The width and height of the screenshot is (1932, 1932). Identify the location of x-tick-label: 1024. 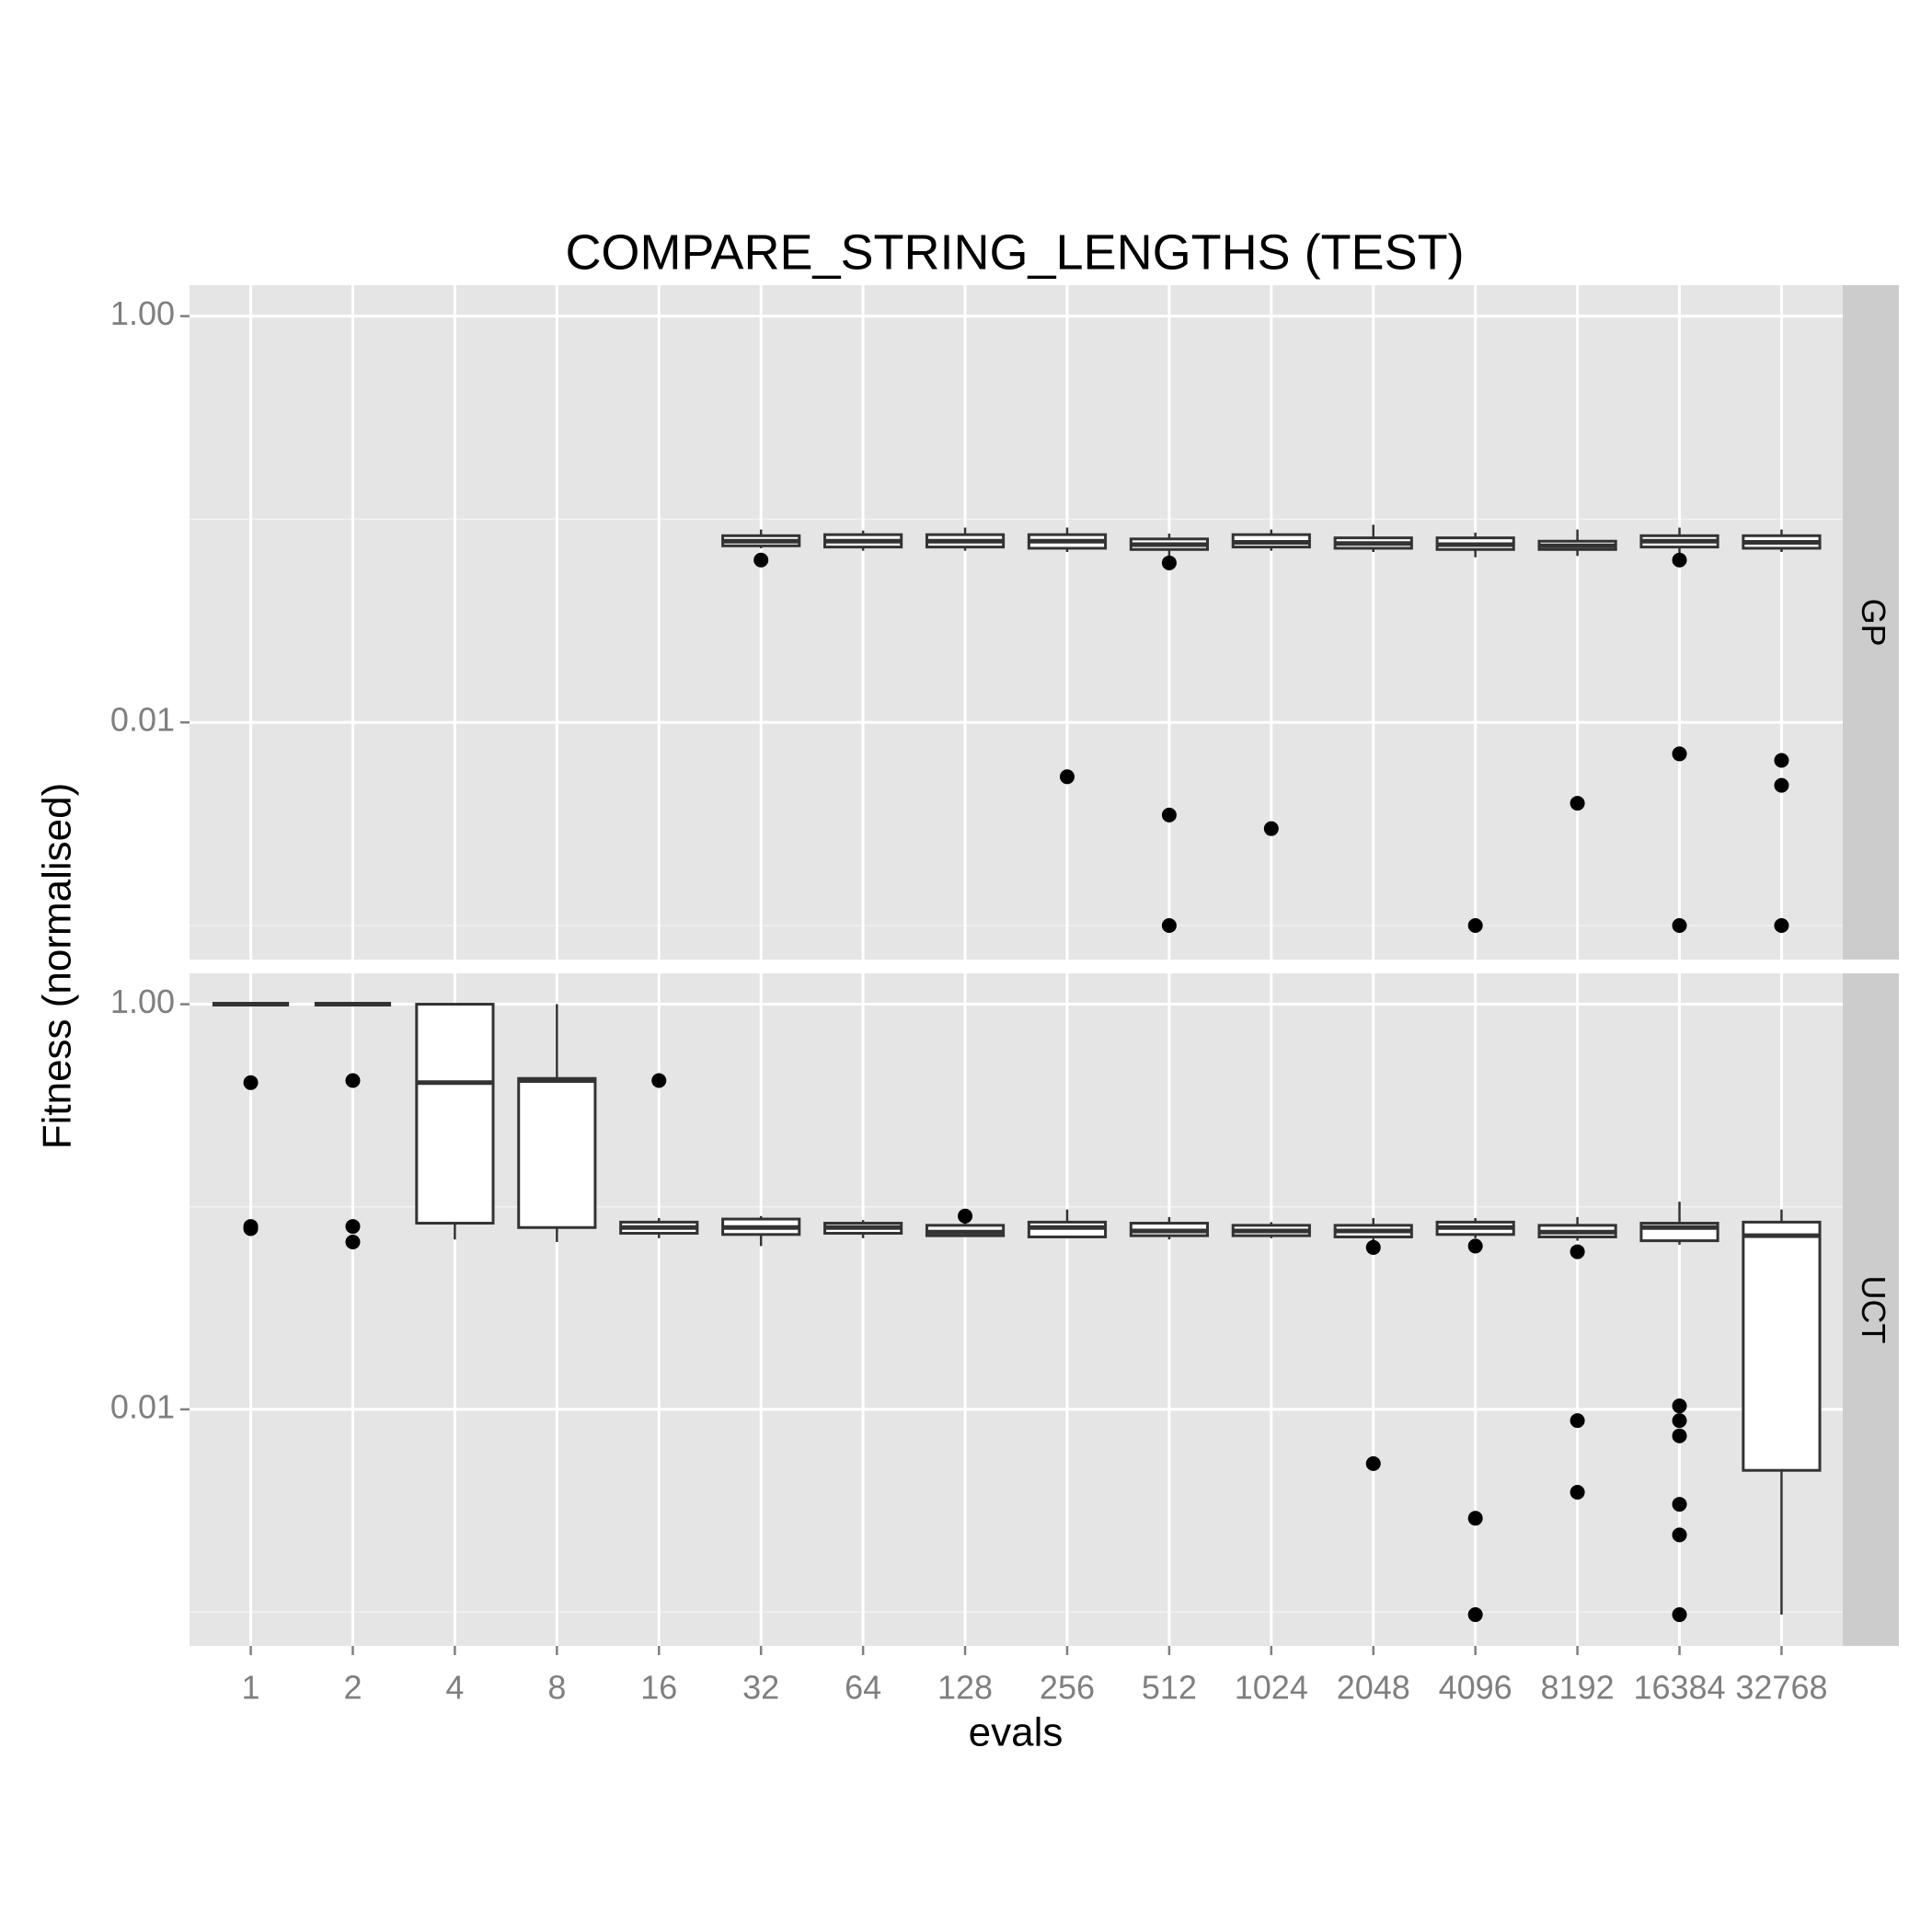
(1271, 1688).